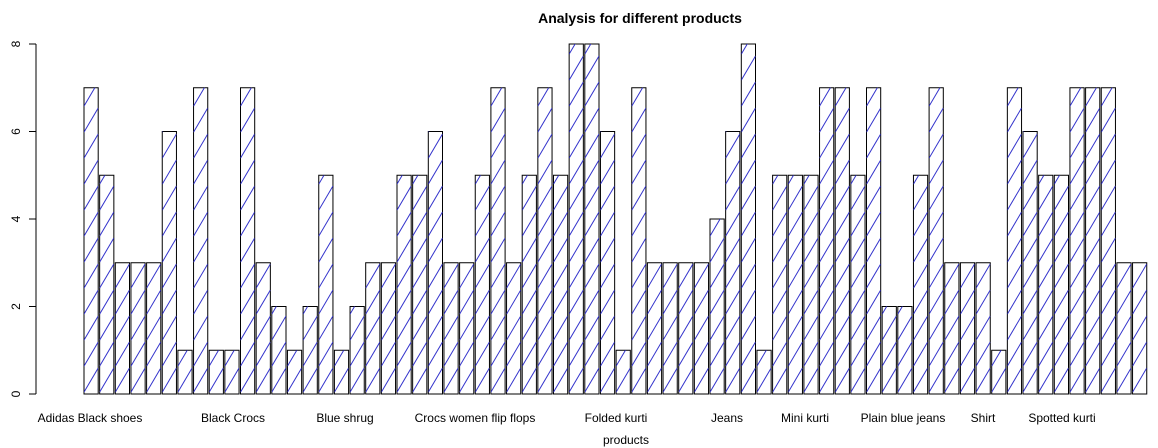 The height and width of the screenshot is (448, 1158). I want to click on y-tick-label: 2, so click(16, 306).